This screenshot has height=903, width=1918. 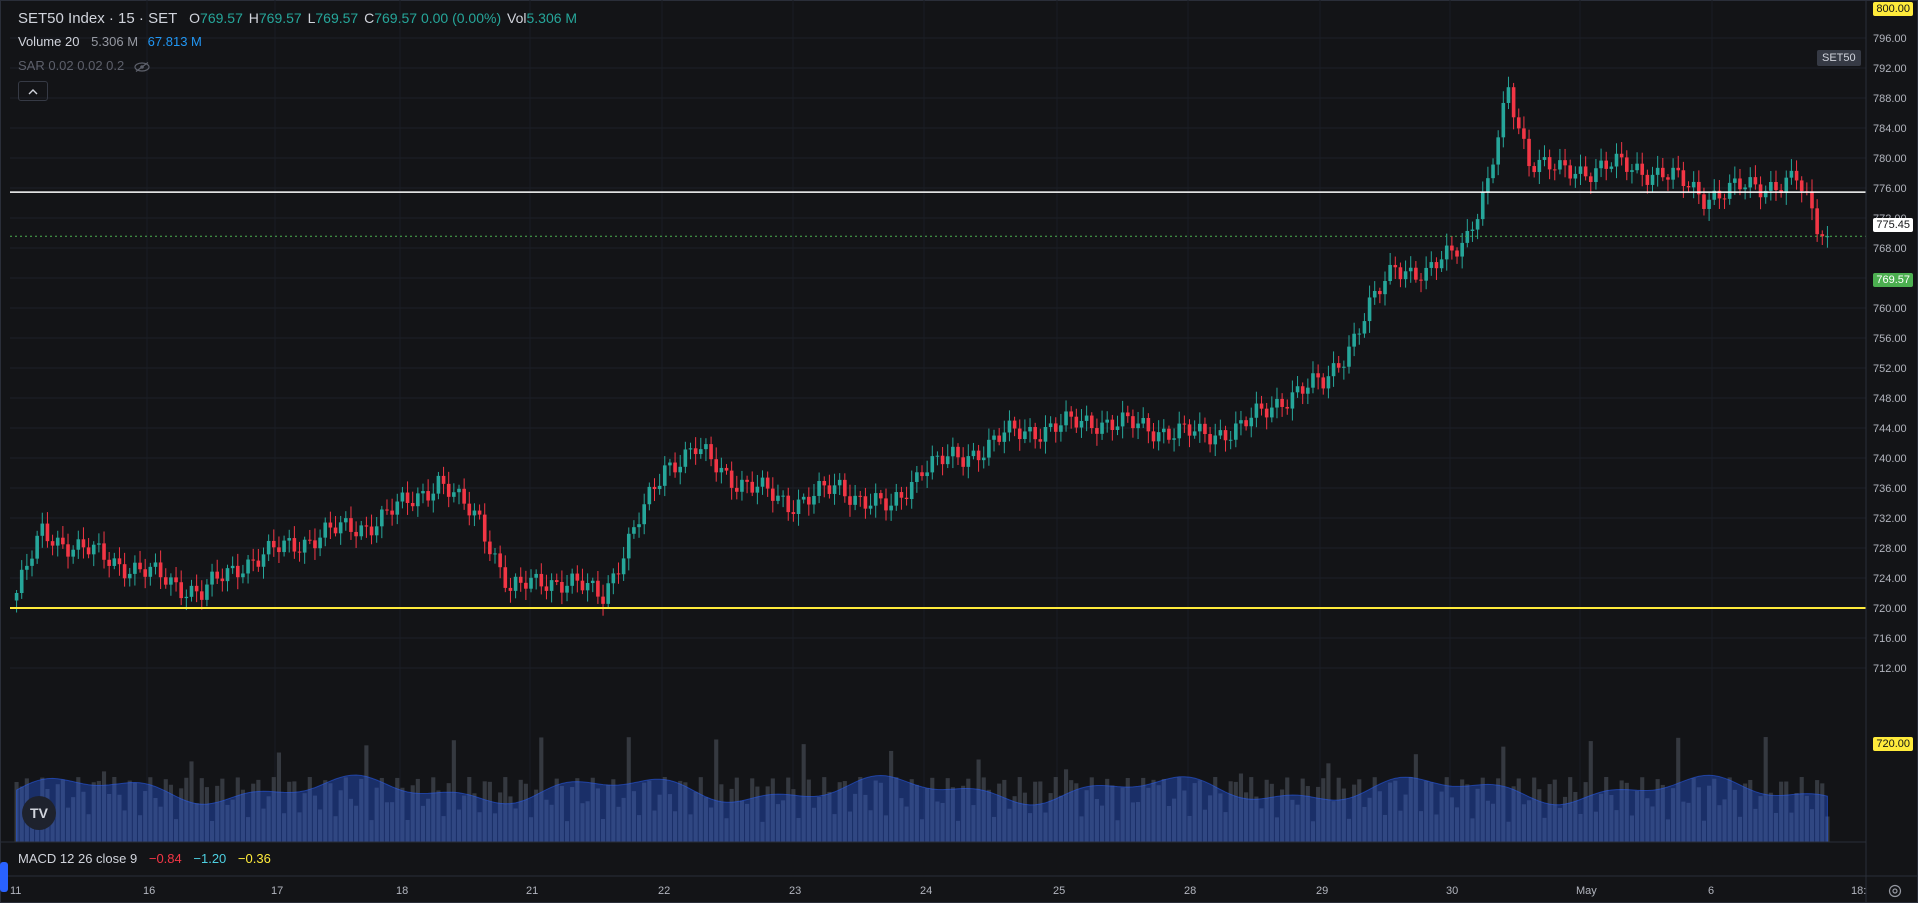 I want to click on price-label-yellow-line: 720.00, so click(x=1893, y=744).